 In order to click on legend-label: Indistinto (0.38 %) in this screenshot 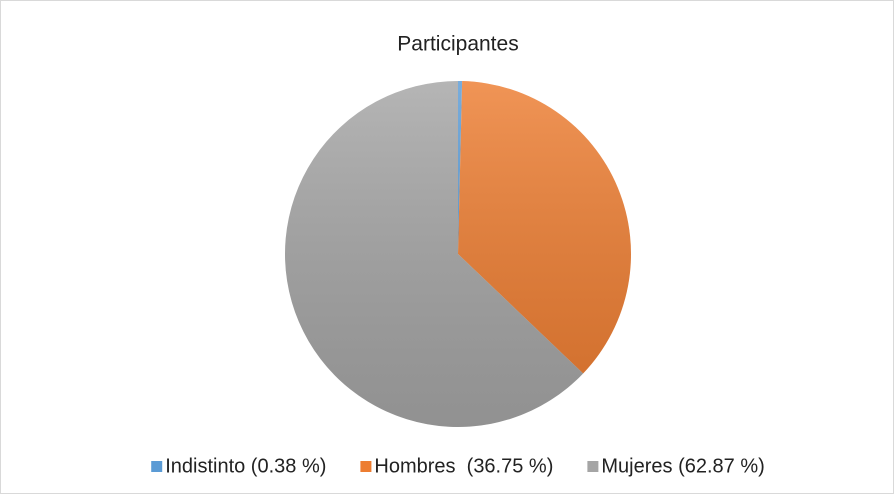, I will do `click(245, 466)`.